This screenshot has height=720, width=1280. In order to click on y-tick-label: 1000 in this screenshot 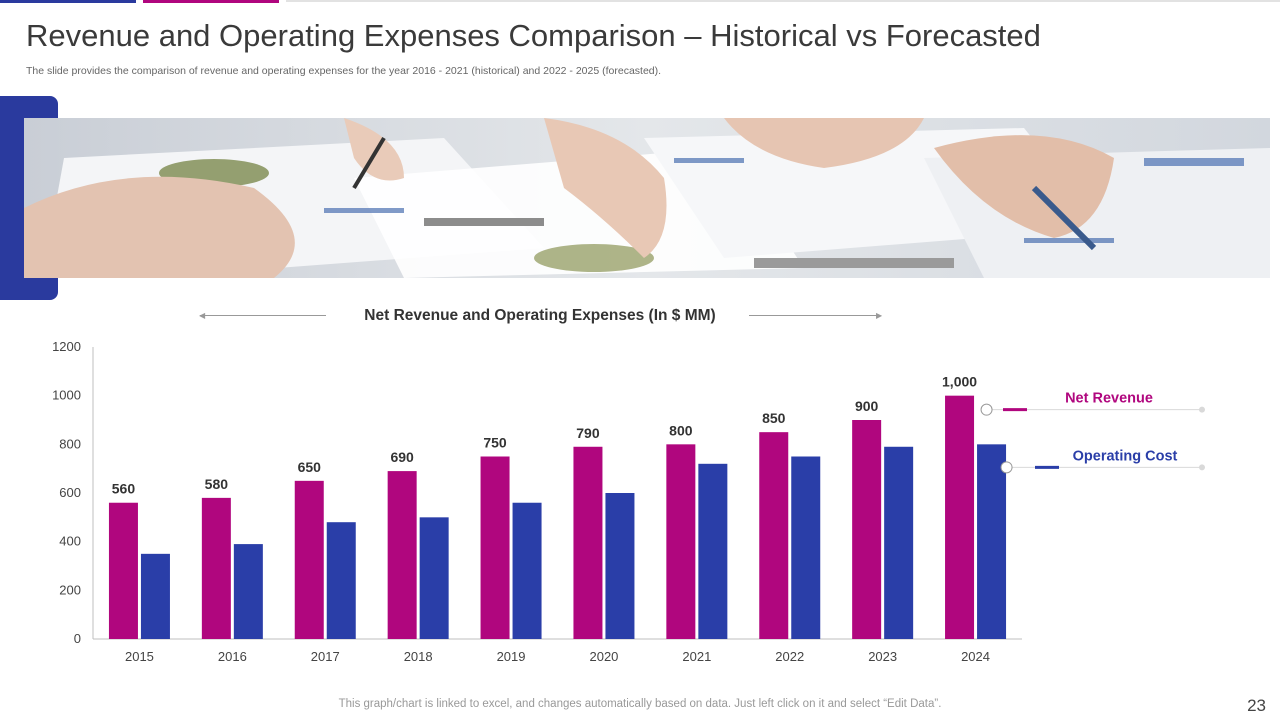, I will do `click(66, 395)`.